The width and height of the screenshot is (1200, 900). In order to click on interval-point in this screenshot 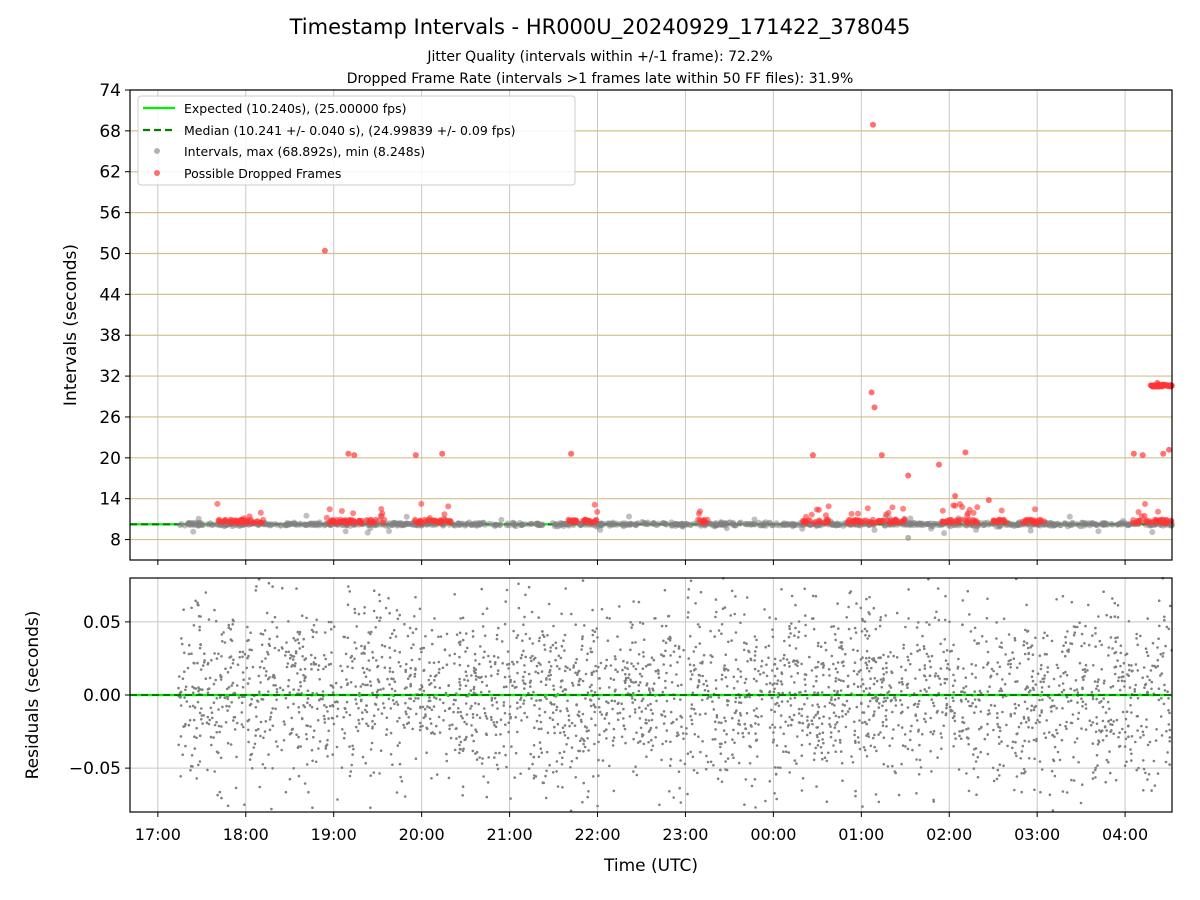, I will do `click(181, 524)`.